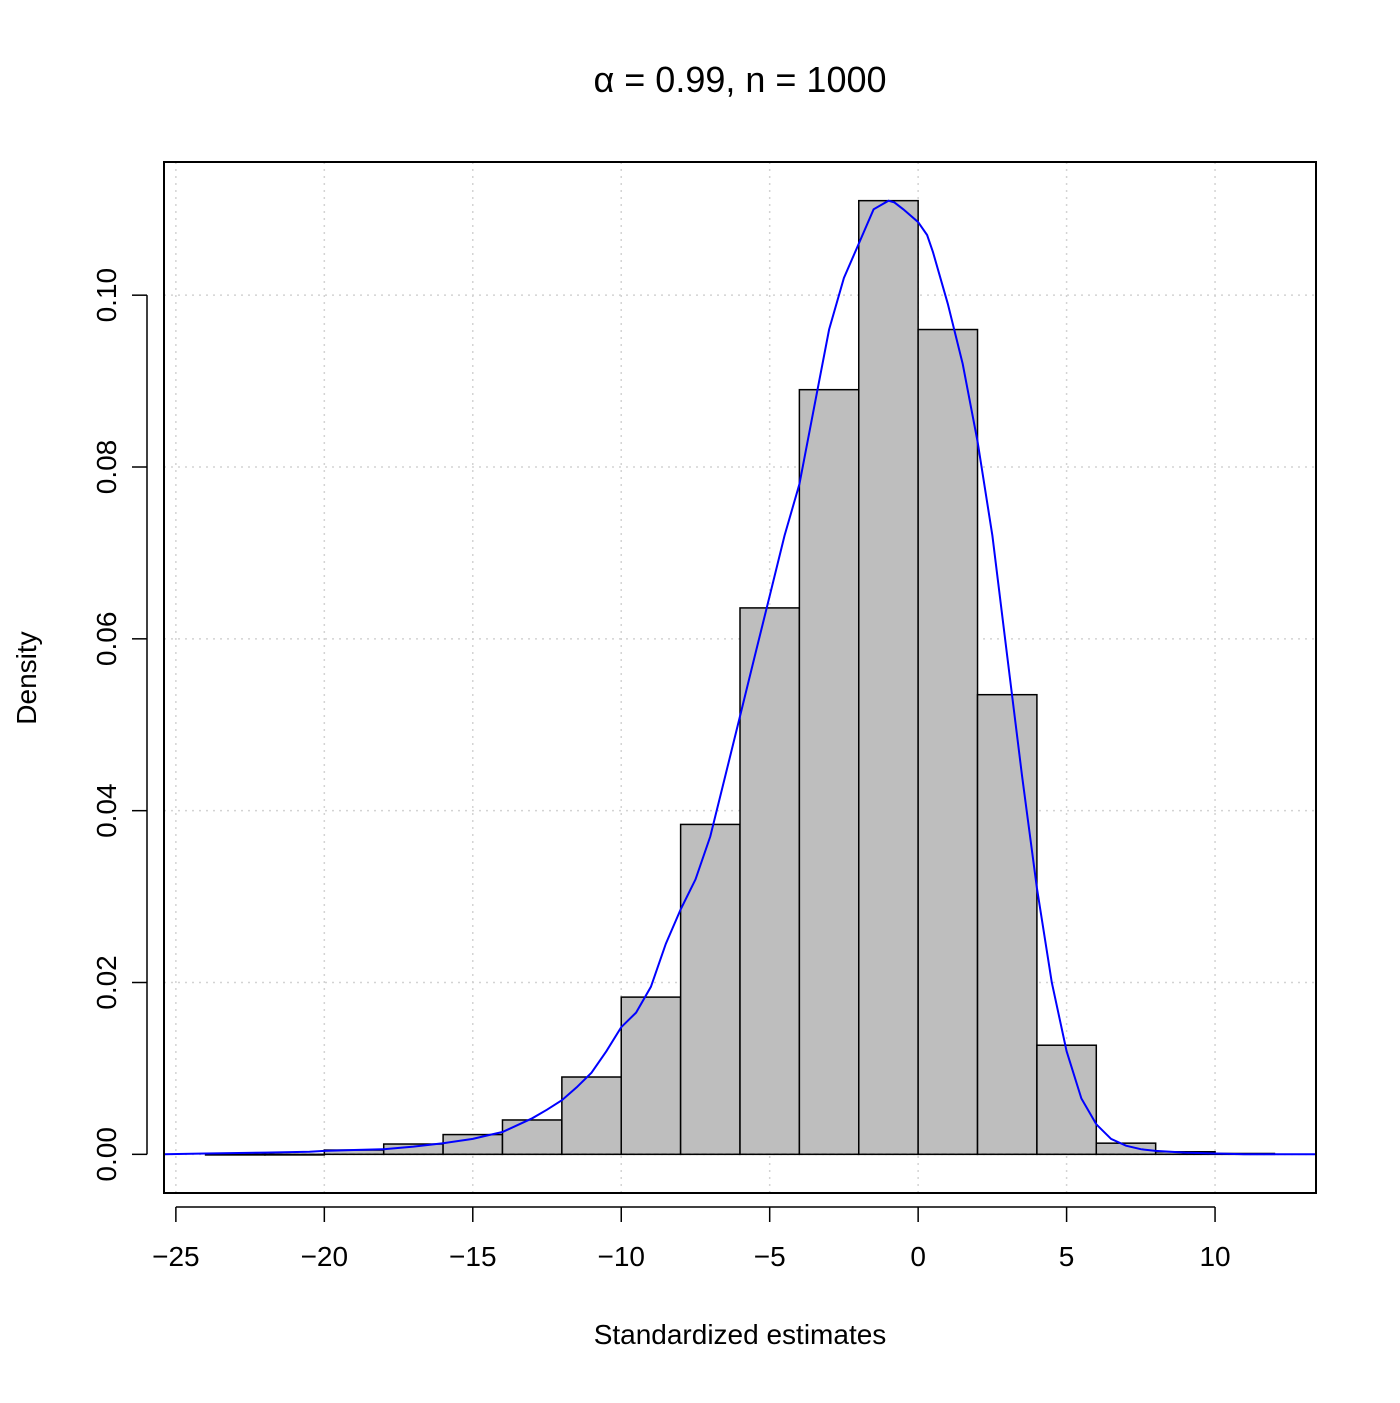 Image resolution: width=1400 pixels, height=1403 pixels. I want to click on y-tick-label: 0.08, so click(106, 467).